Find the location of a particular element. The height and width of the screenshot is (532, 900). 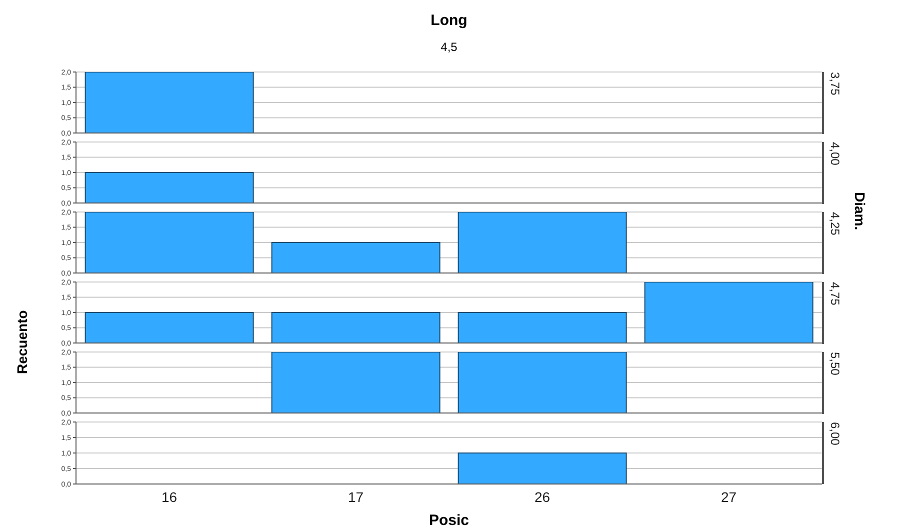

y2-axis-title: 4,25 is located at coordinates (835, 225).